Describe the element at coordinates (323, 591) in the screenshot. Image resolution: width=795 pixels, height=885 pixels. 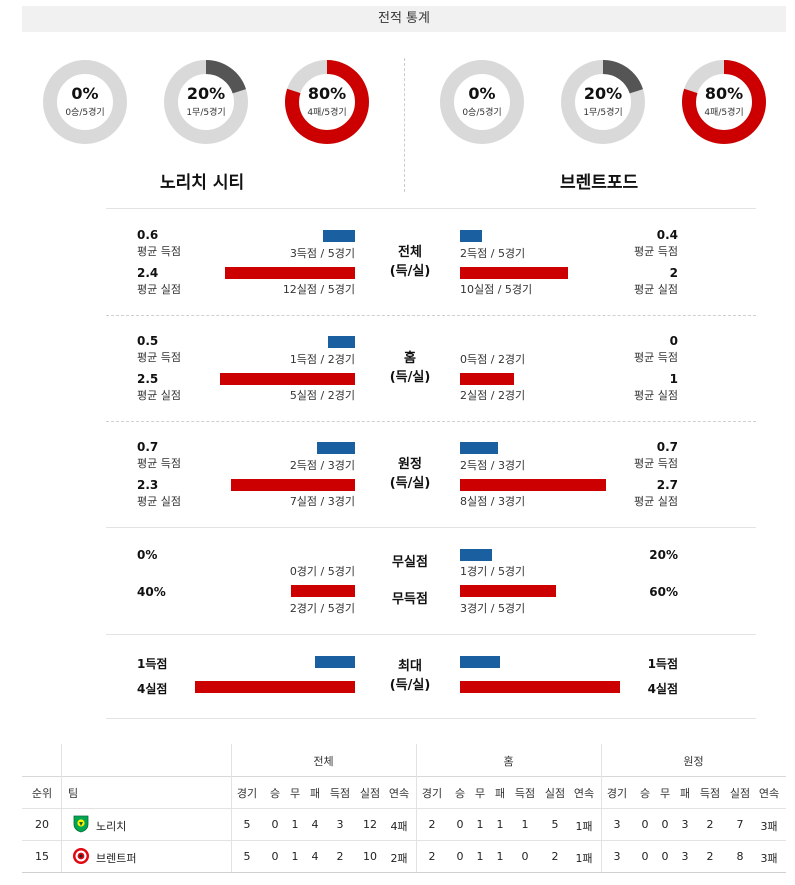
I see `home-noscore-bar` at that location.